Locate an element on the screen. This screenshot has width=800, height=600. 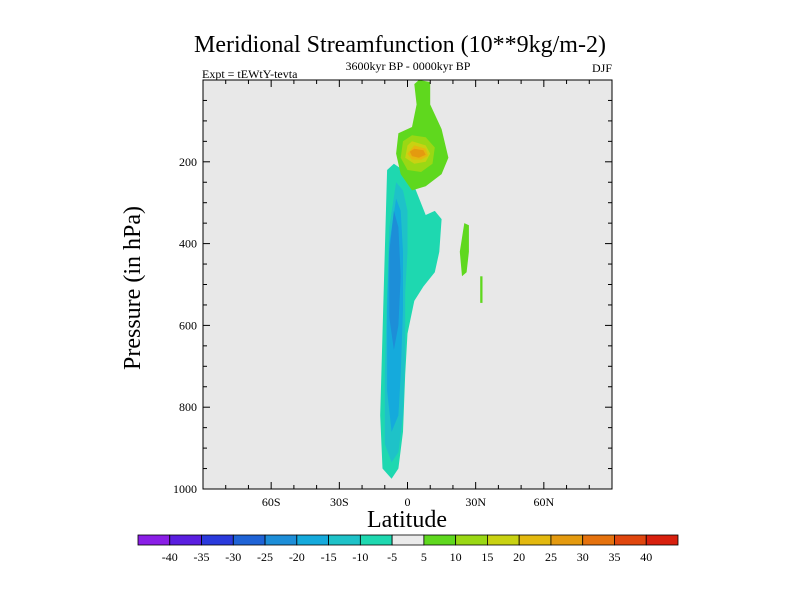
season-label: DJF is located at coordinates (602, 68).